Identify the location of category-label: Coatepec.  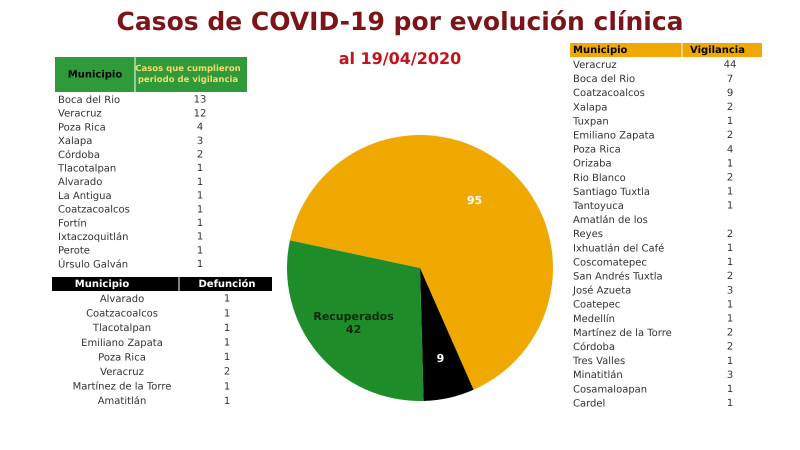
(596, 304).